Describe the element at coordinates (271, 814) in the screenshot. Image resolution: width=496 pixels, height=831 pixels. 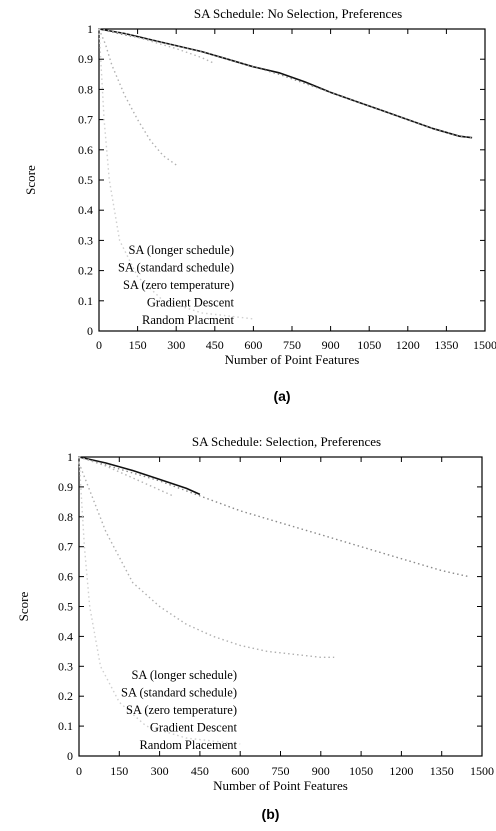
I see `panel-label: (b)` at that location.